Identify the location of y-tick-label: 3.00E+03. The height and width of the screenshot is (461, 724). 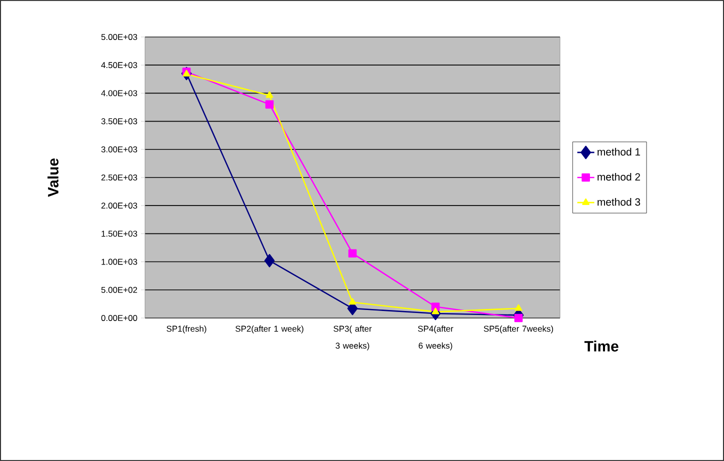
(119, 149).